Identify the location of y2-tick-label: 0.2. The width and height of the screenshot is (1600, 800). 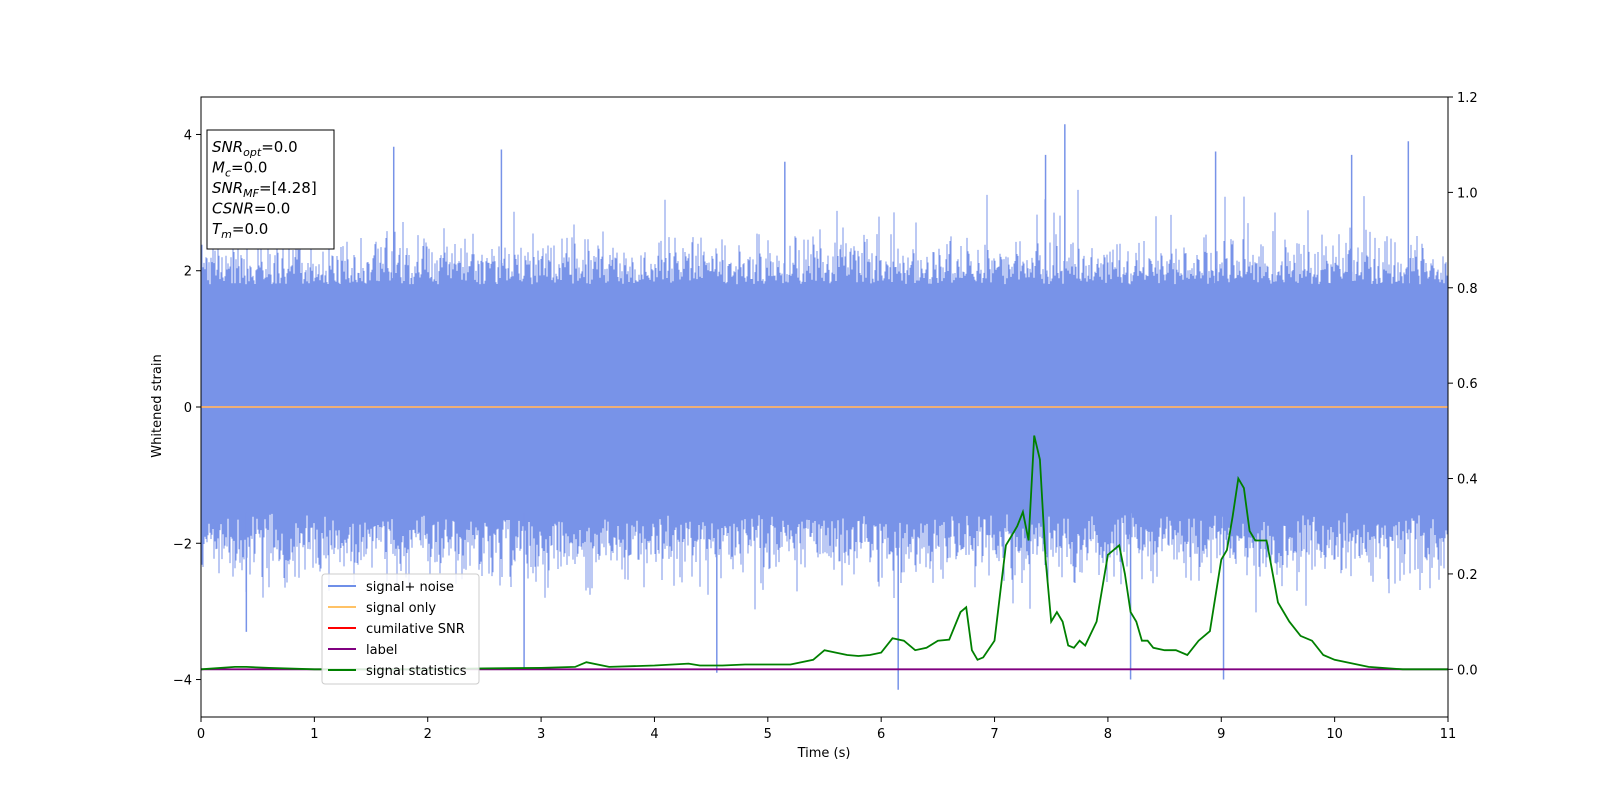
(1467, 575).